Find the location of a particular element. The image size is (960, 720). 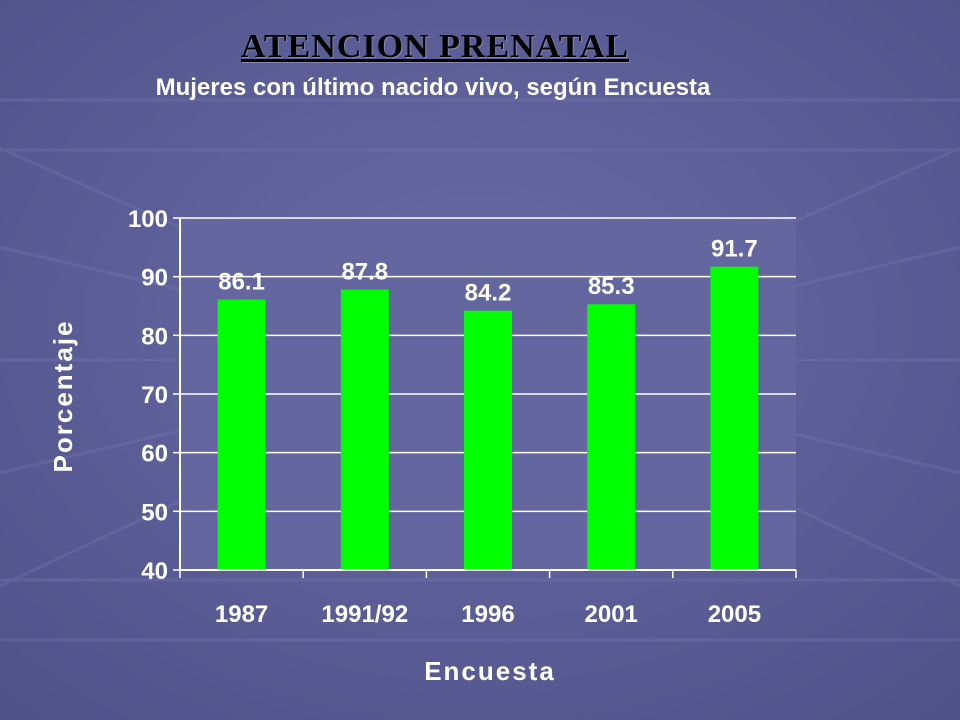

y-tick-label: 50 is located at coordinates (154, 512).